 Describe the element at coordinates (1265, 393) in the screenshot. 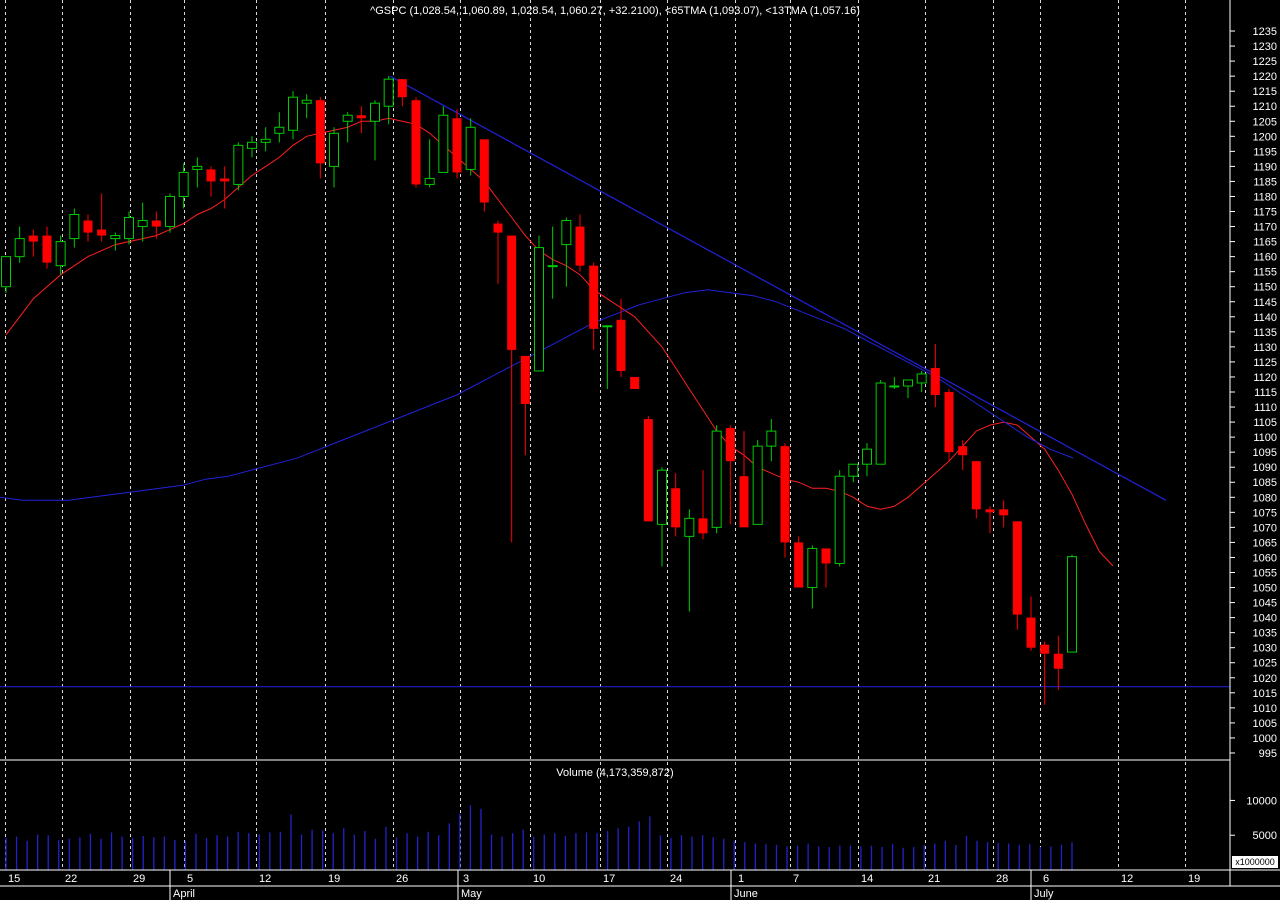

I see `y-tick-label: 1115` at that location.